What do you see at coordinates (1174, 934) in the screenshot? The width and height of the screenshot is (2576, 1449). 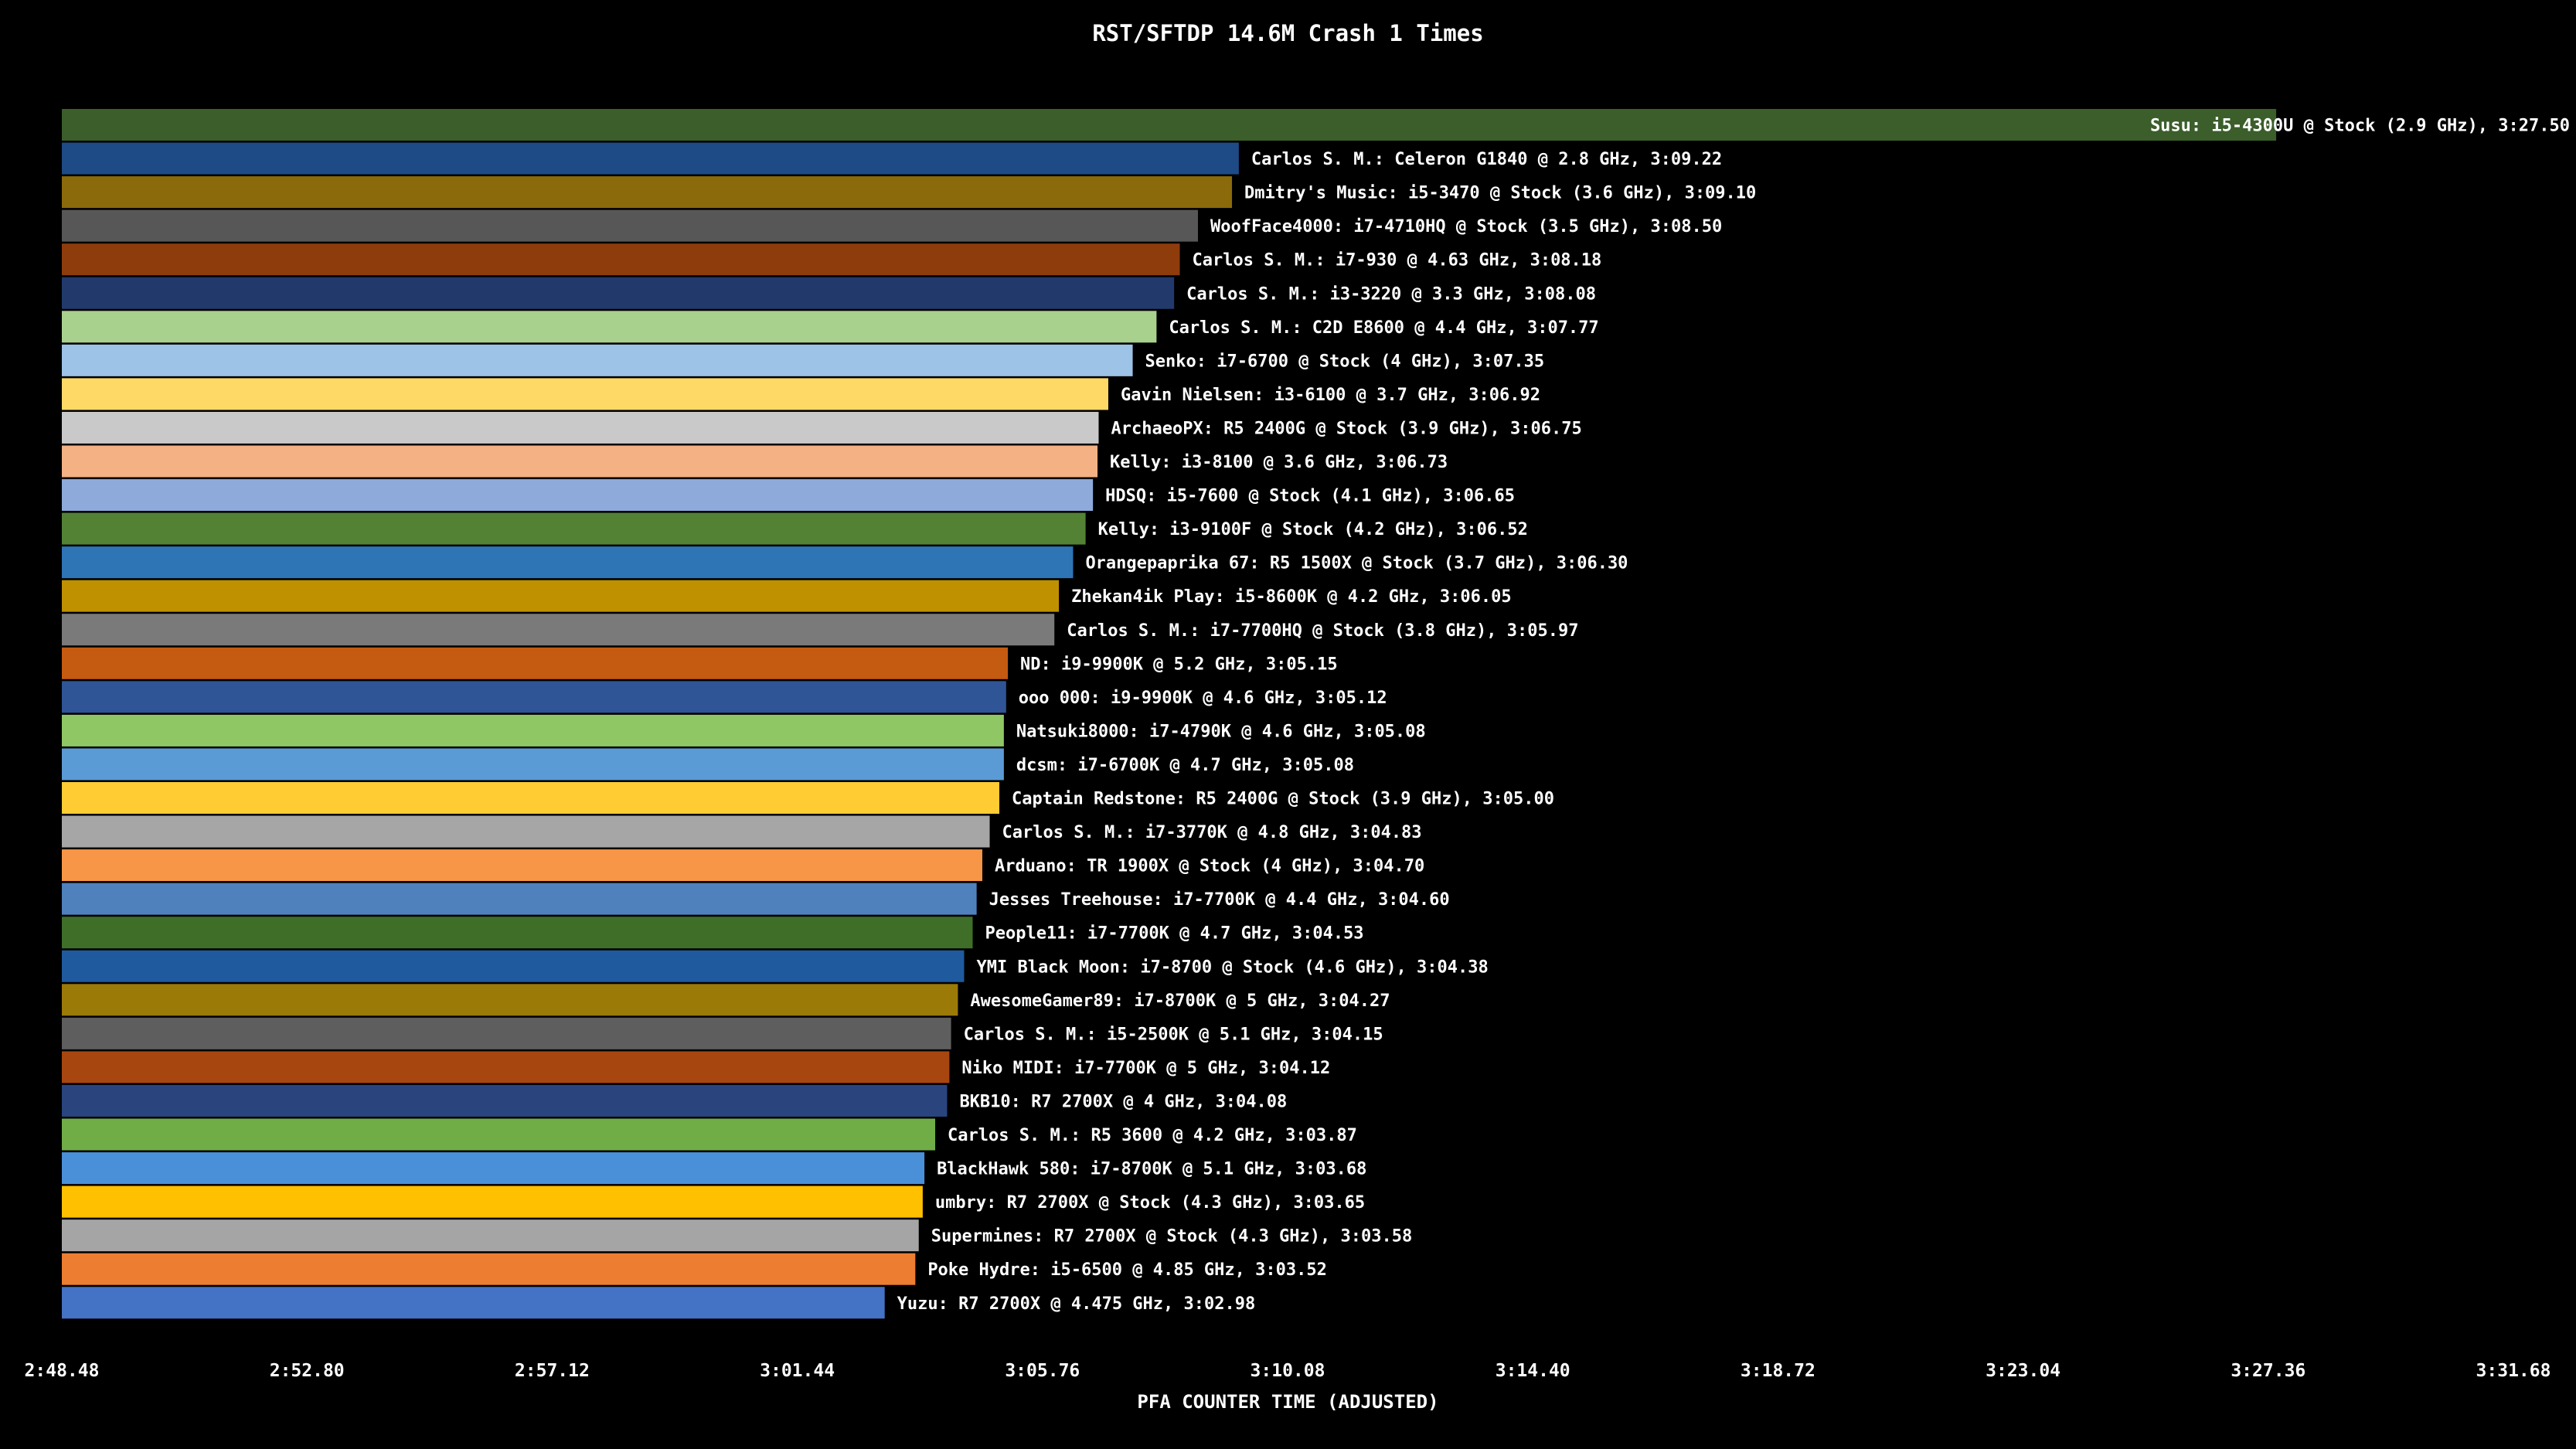 I see `bar-label-25: People11: i7-7700K @ 4.7 GHz, 3:04.53` at bounding box center [1174, 934].